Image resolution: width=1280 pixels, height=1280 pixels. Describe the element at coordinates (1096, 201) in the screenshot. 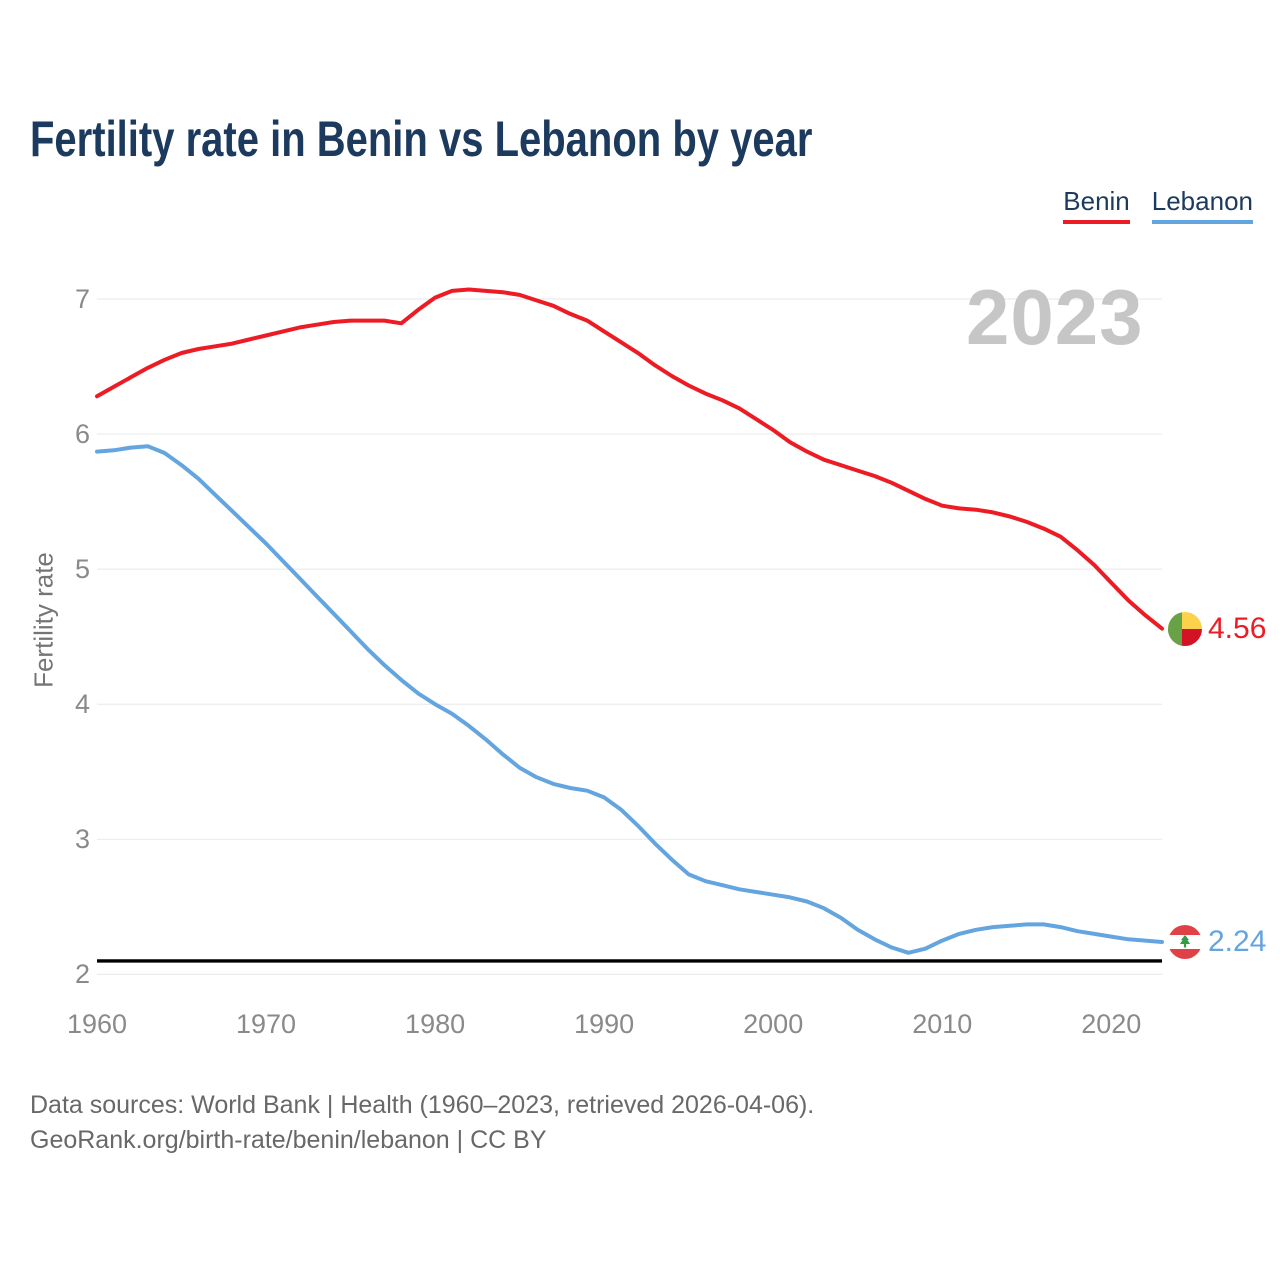

I see `legend-label-benin: Benin` at that location.